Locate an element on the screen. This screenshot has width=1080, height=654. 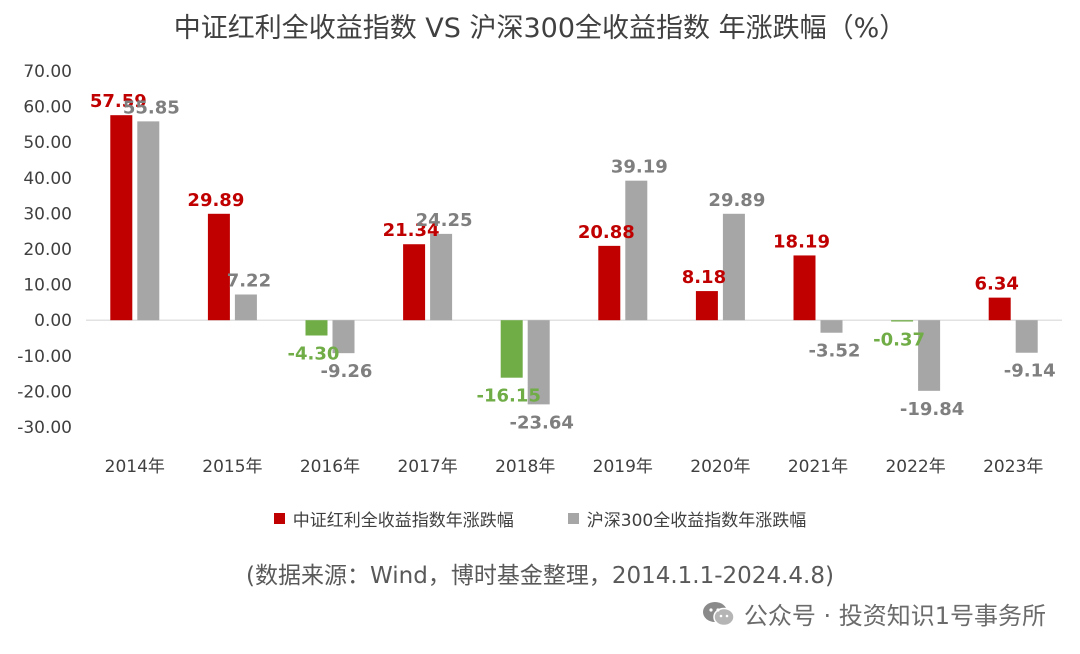
x-tick-label: 2019年 is located at coordinates (623, 467).